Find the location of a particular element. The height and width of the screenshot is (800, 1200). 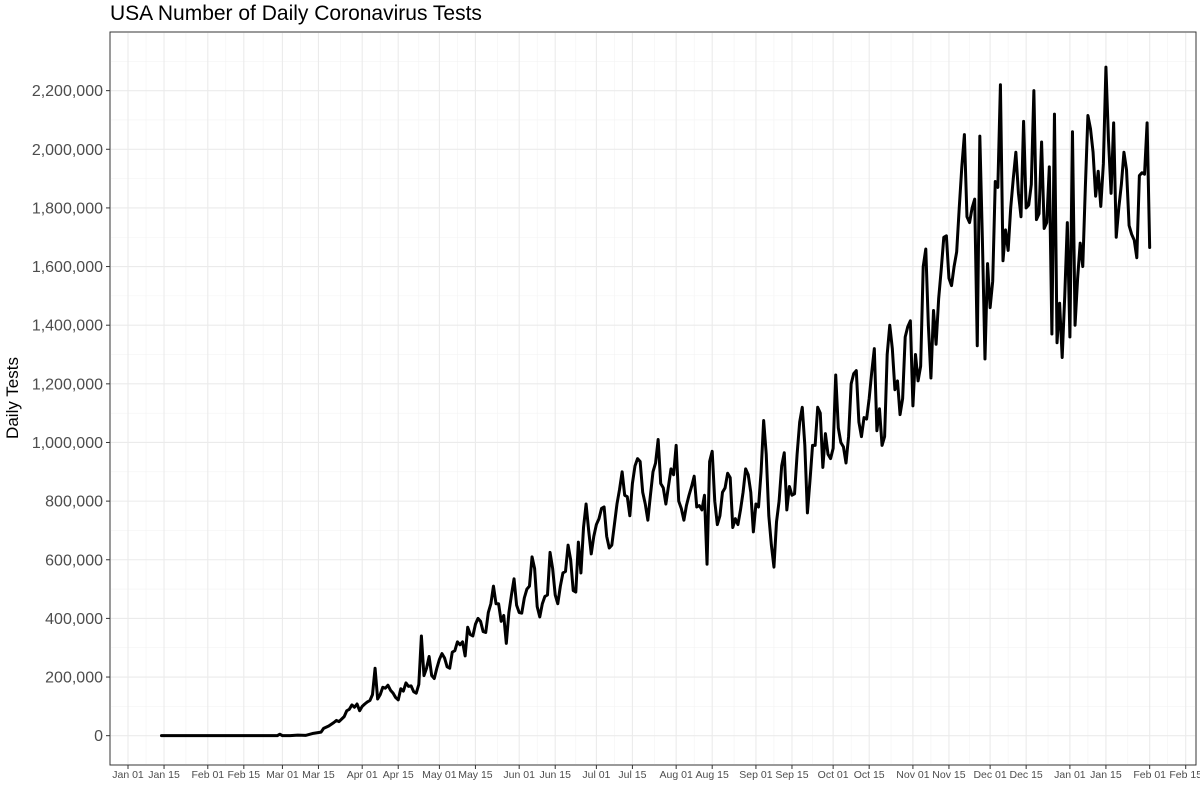

x-tick-label: May 15 is located at coordinates (475, 775).